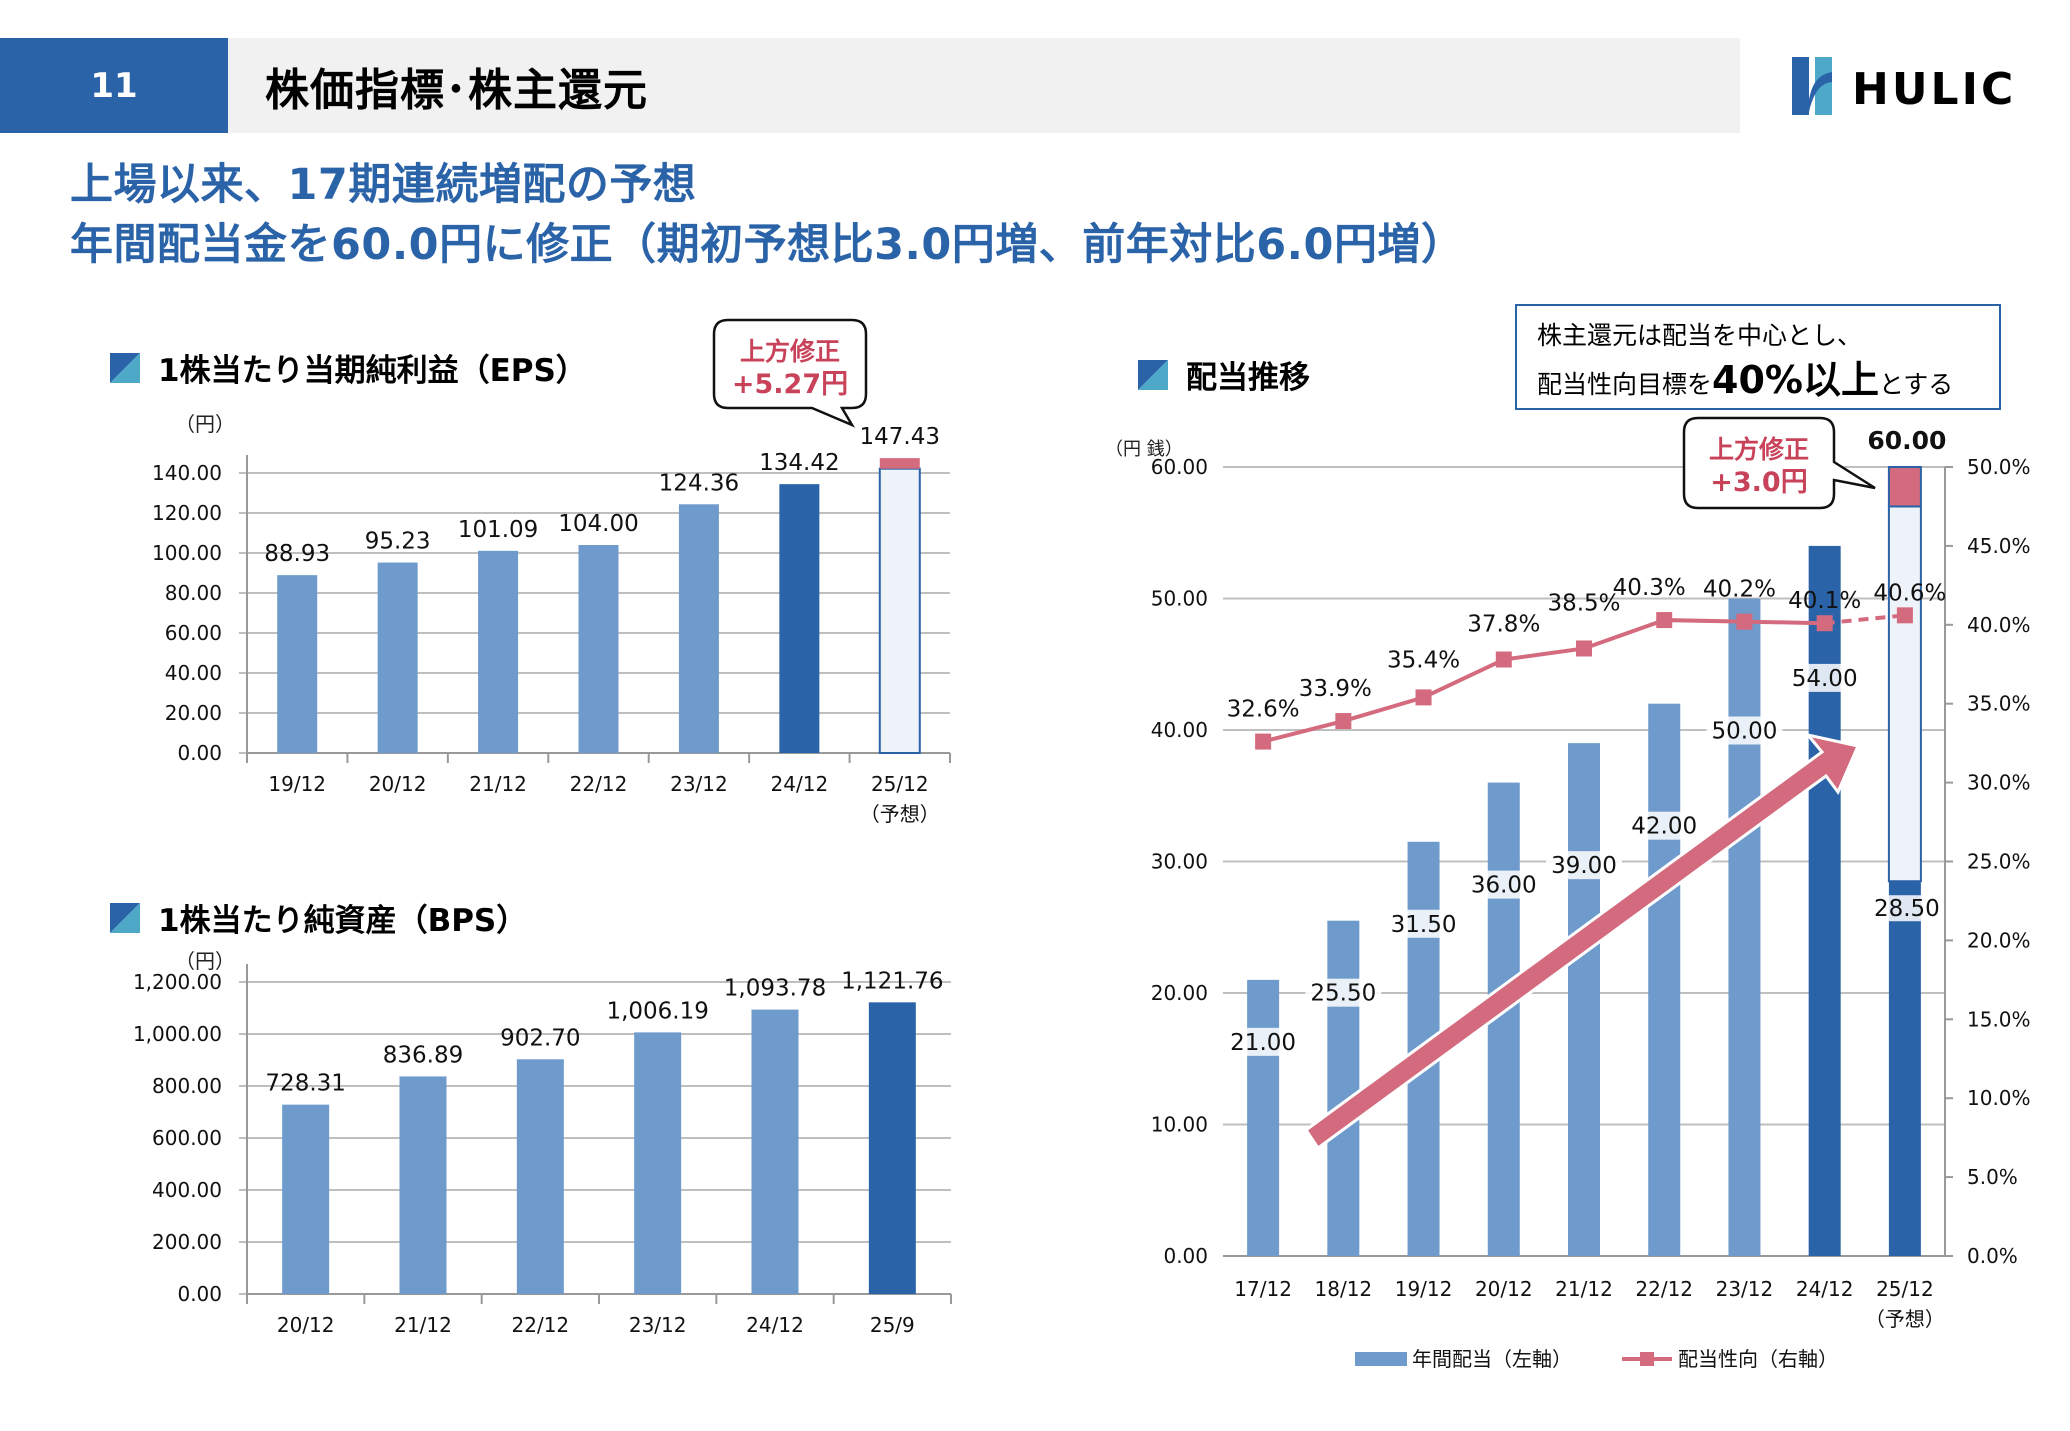 This screenshot has height=1431, width=2070. Describe the element at coordinates (892, 1325) in the screenshot. I see `x-tick-label: 25/9` at that location.